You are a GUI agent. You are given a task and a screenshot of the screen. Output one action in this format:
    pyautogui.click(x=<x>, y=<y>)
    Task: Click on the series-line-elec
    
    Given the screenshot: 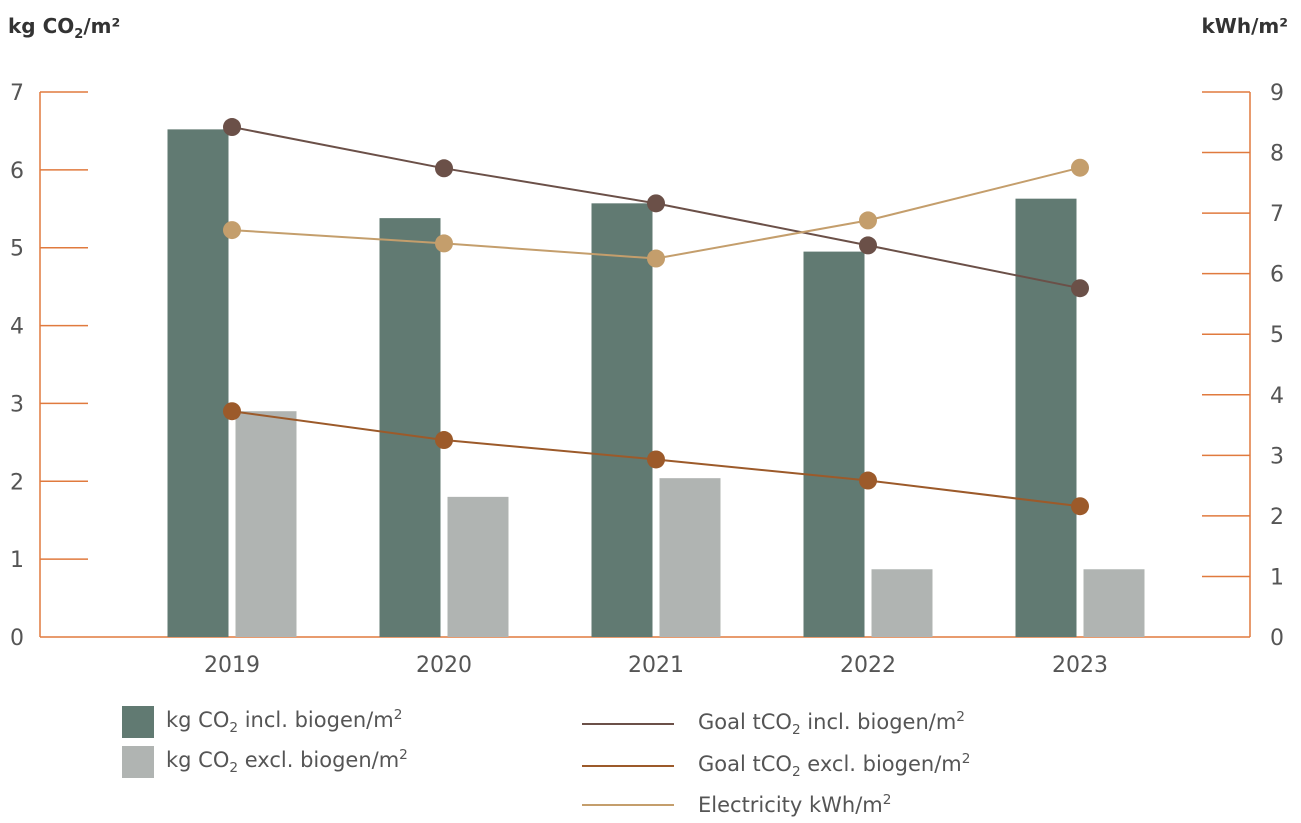 What is the action you would take?
    pyautogui.click(x=656, y=213)
    